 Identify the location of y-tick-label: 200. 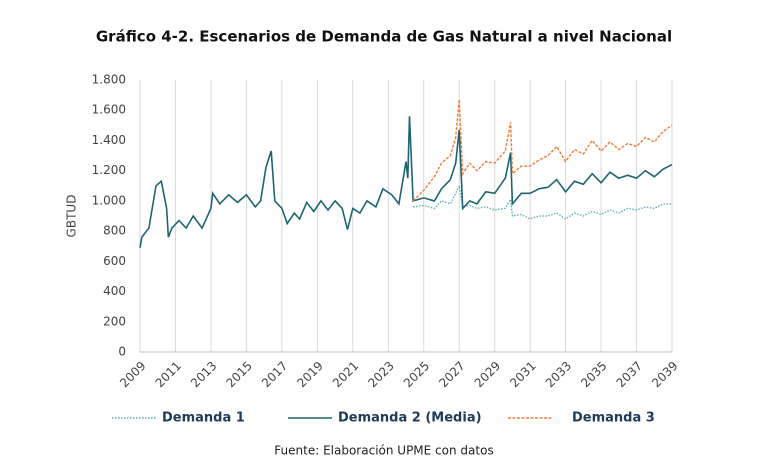
(114, 321).